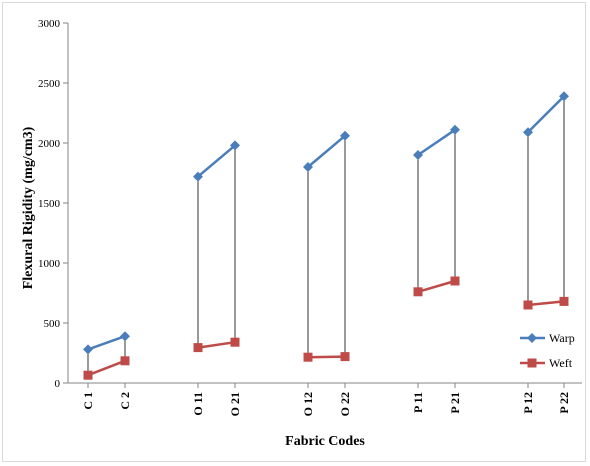 This screenshot has height=466, width=590. What do you see at coordinates (125, 401) in the screenshot?
I see `x-tick-label: C 2` at bounding box center [125, 401].